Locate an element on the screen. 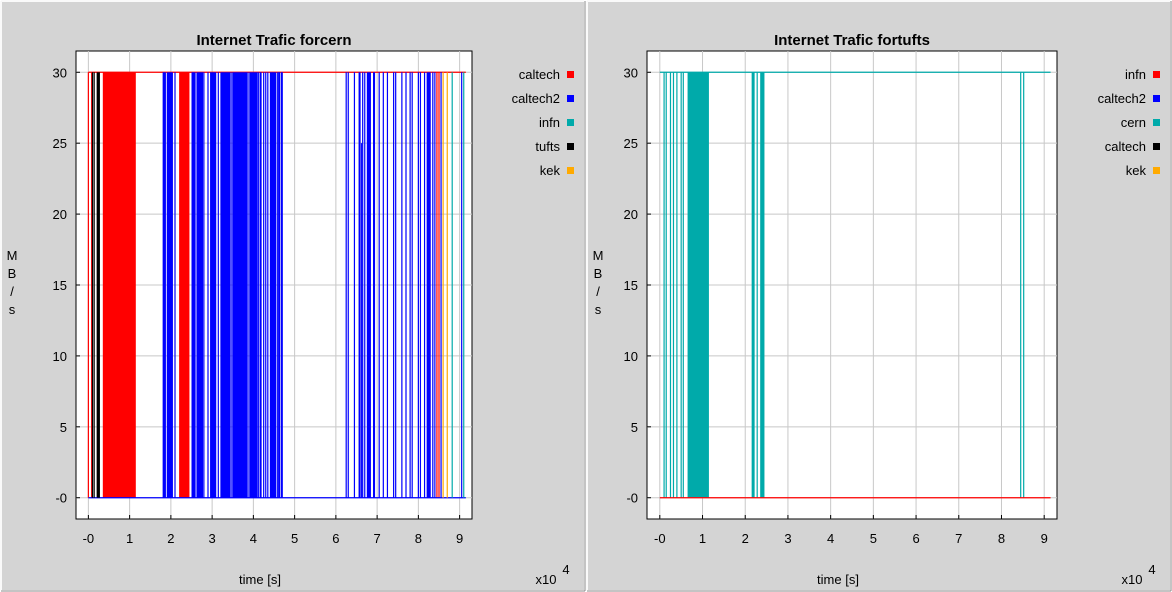 The height and width of the screenshot is (592, 1172). legend-label: cern is located at coordinates (1133, 122).